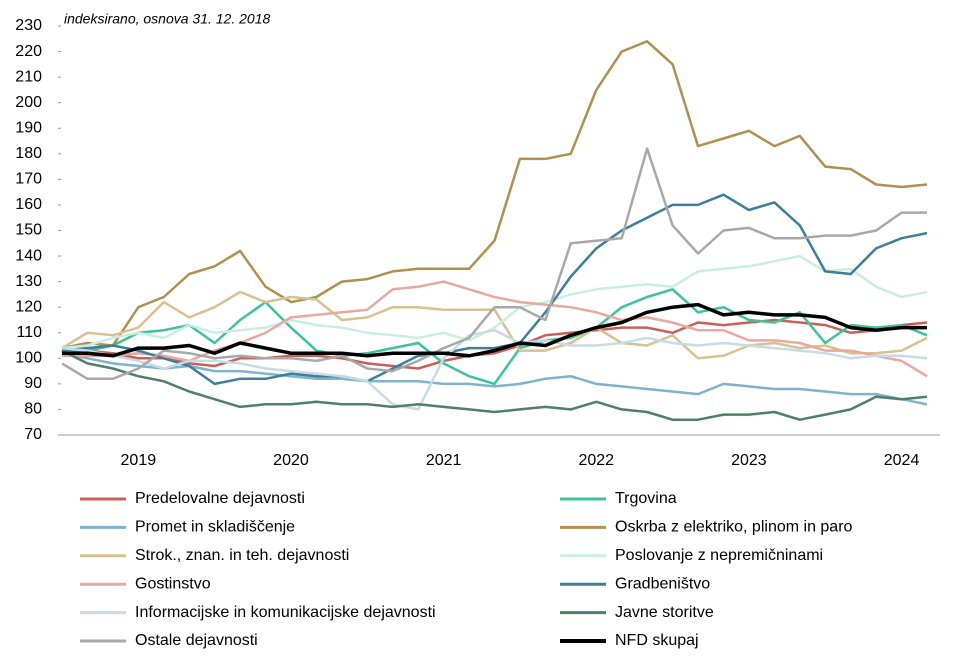  I want to click on chart-subtitle: indeksirano, osnova 31. 12. 2018, so click(167, 19).